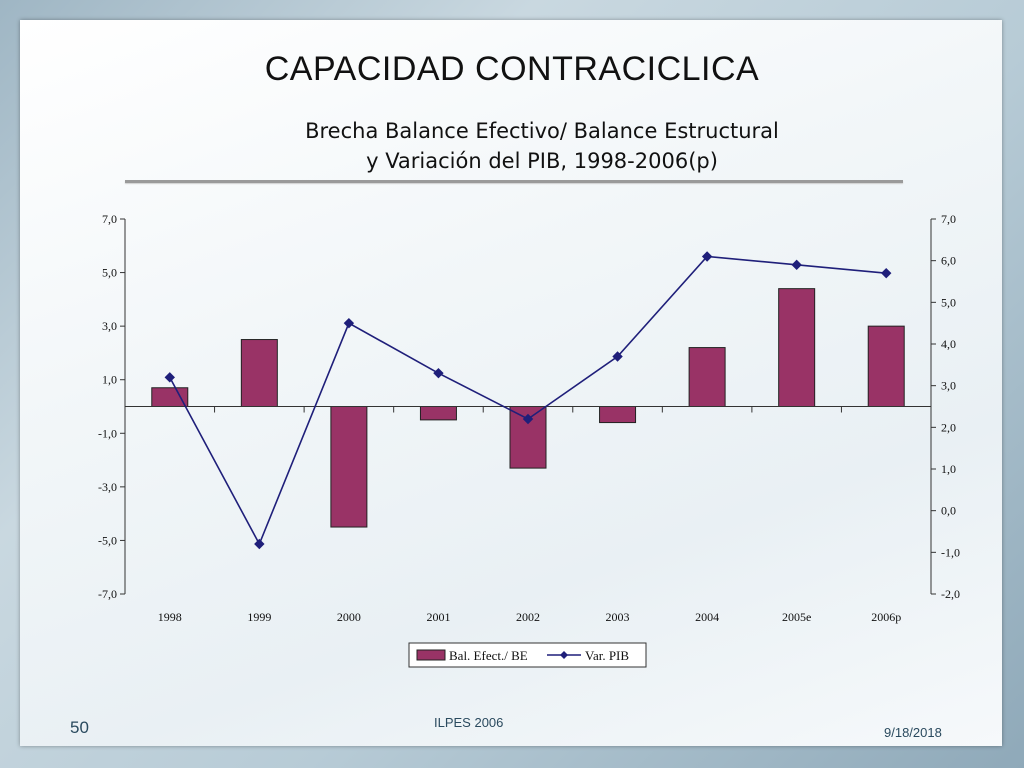 This screenshot has height=768, width=1024. What do you see at coordinates (913, 732) in the screenshot?
I see `footer-date: 9/18/2018` at bounding box center [913, 732].